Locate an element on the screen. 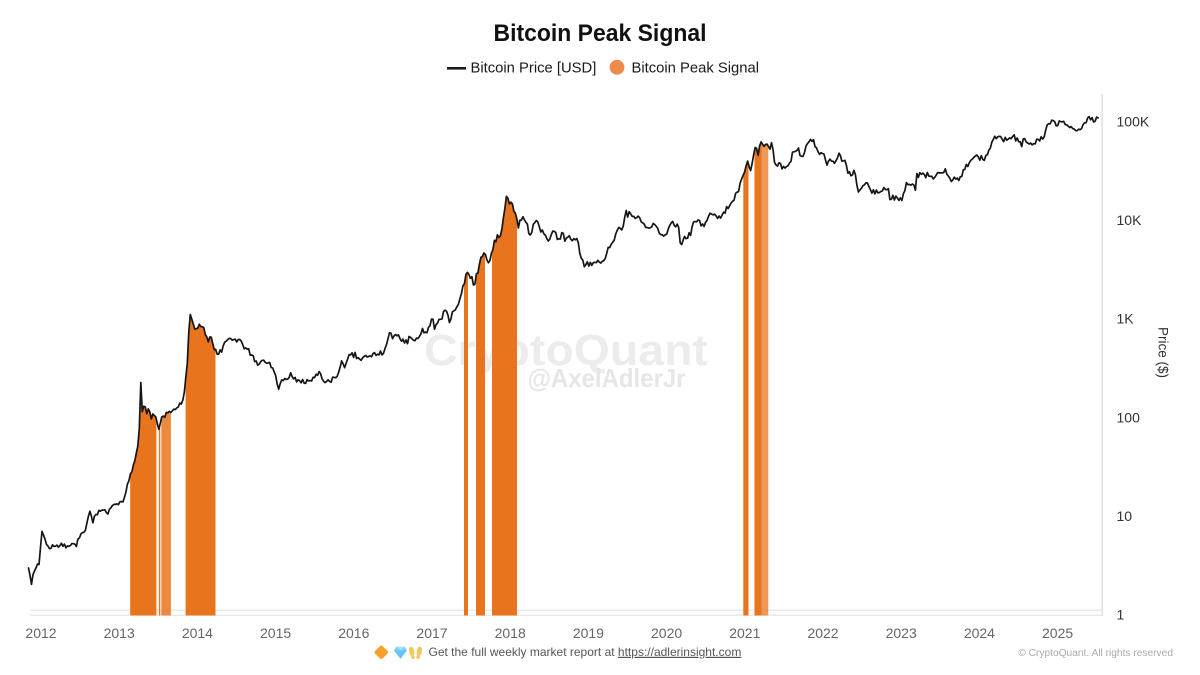 The image size is (1200, 675). svg-text: 100 is located at coordinates (1129, 417).